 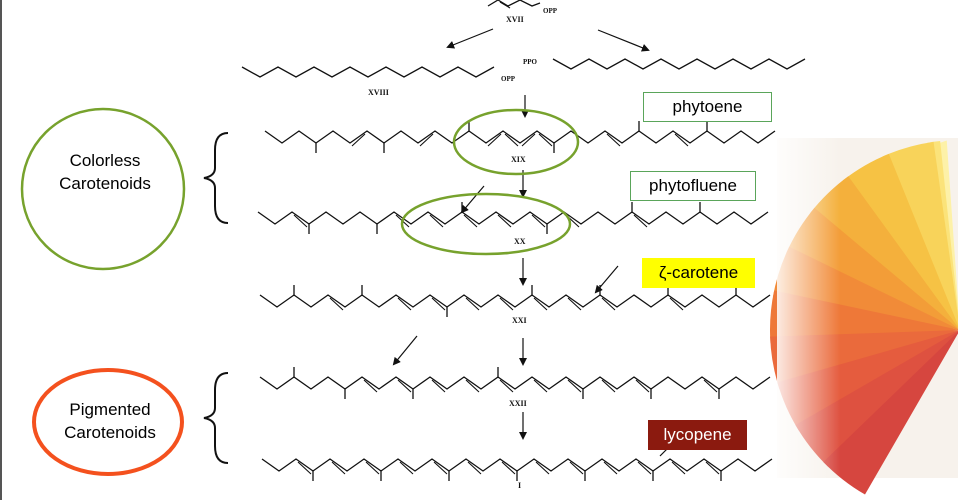 What do you see at coordinates (105, 183) in the screenshot?
I see `colorless-label-line2: Carotenoids` at bounding box center [105, 183].